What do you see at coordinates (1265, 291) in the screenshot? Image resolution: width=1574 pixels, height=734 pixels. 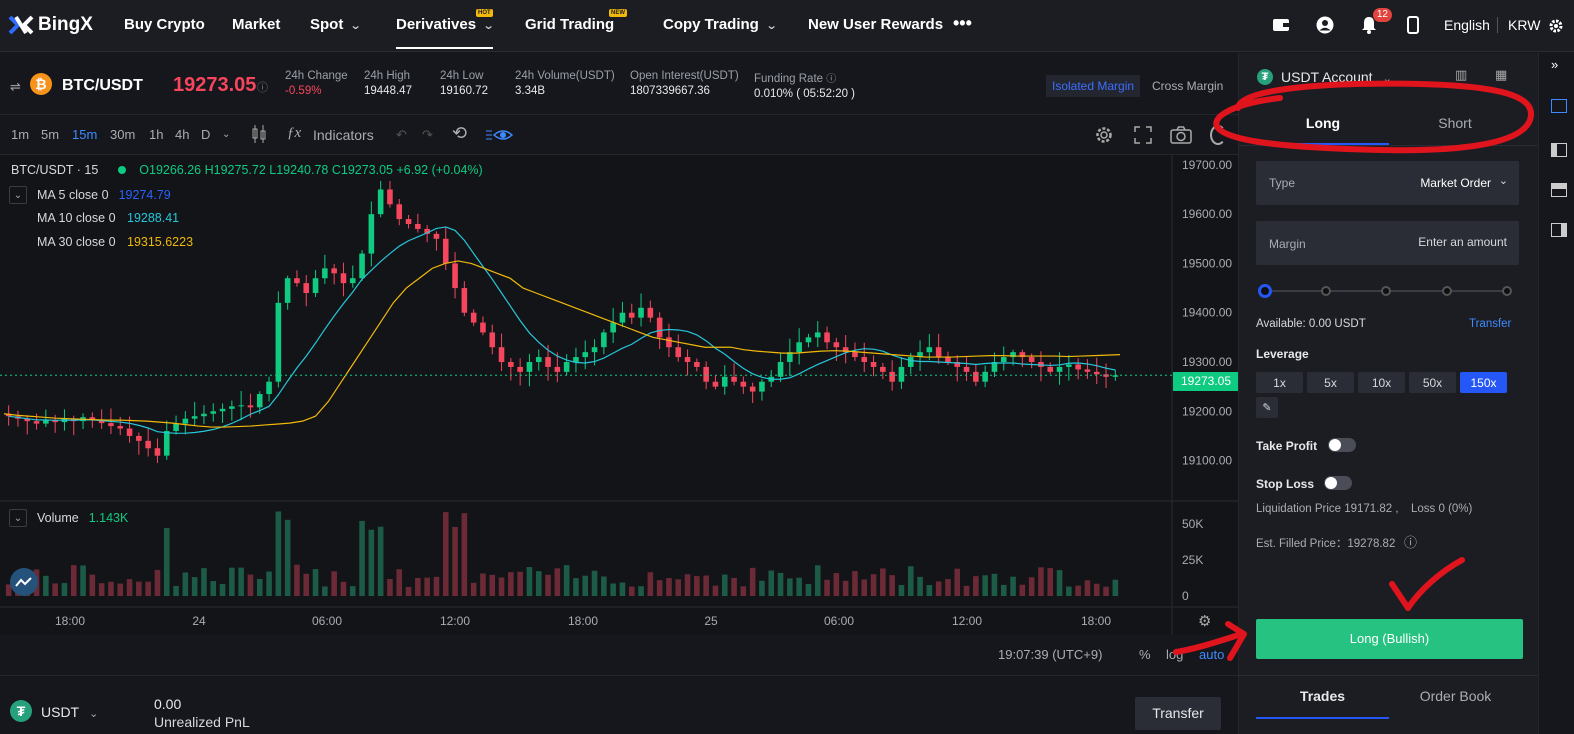 I see `slider-handle` at bounding box center [1265, 291].